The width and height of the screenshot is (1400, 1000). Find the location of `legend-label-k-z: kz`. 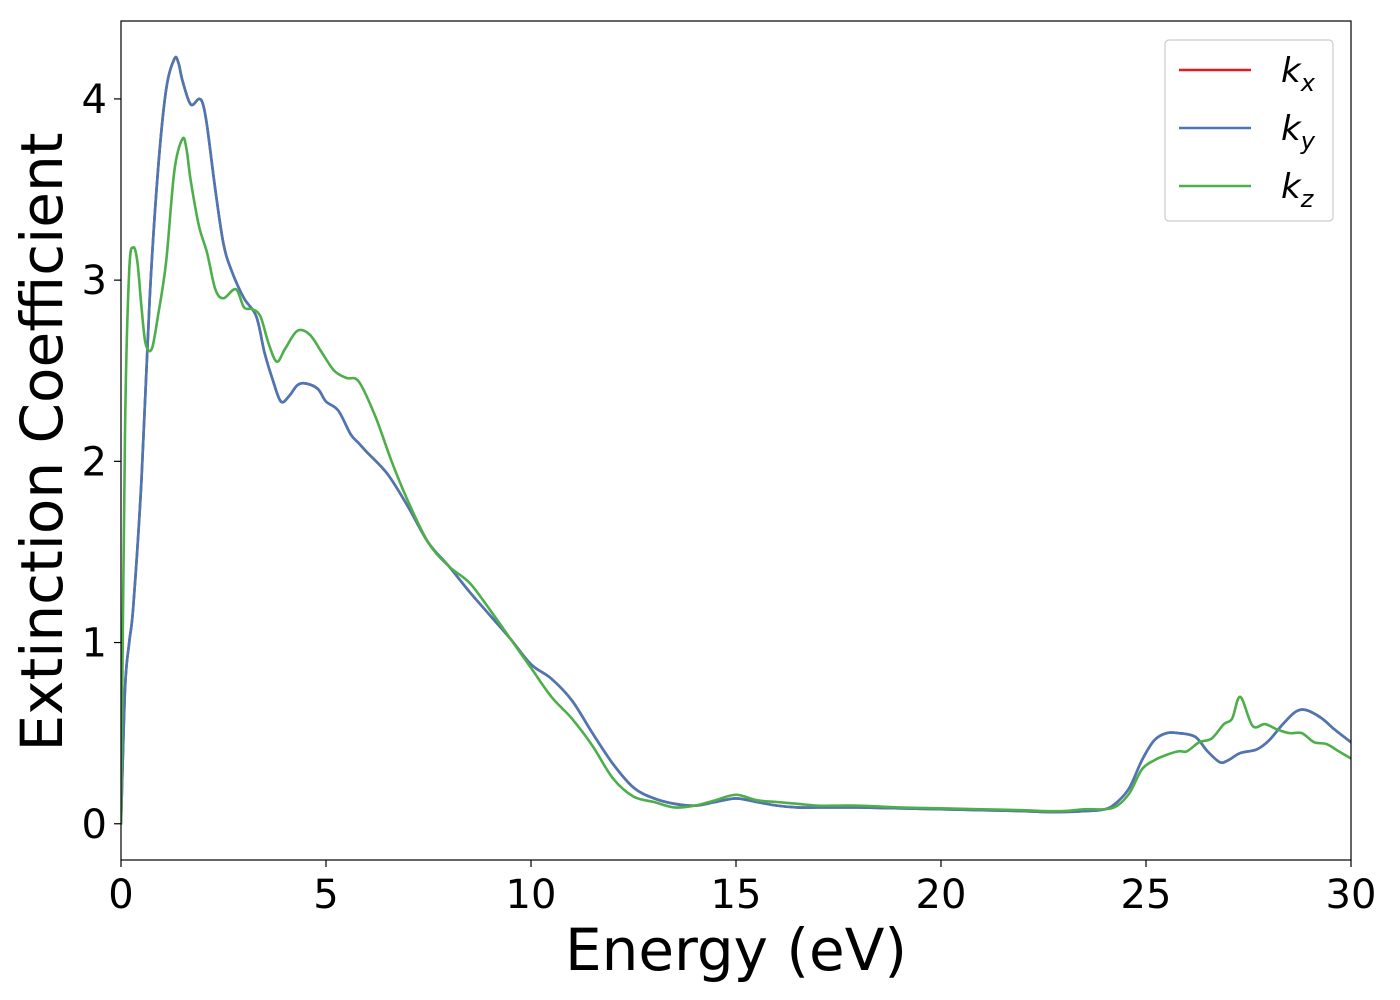

legend-label-k-z: kz is located at coordinates (1298, 190).